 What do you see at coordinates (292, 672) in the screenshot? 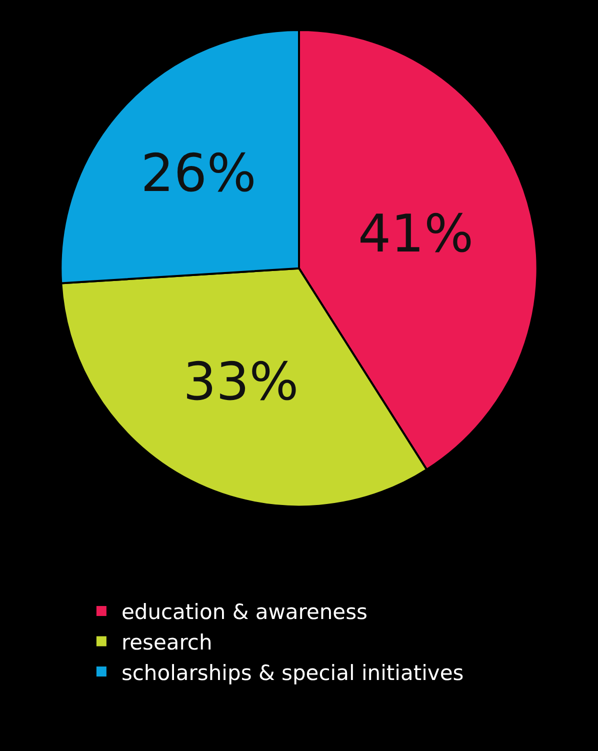
I see `legend-label: scholarships & special initiatives` at bounding box center [292, 672].